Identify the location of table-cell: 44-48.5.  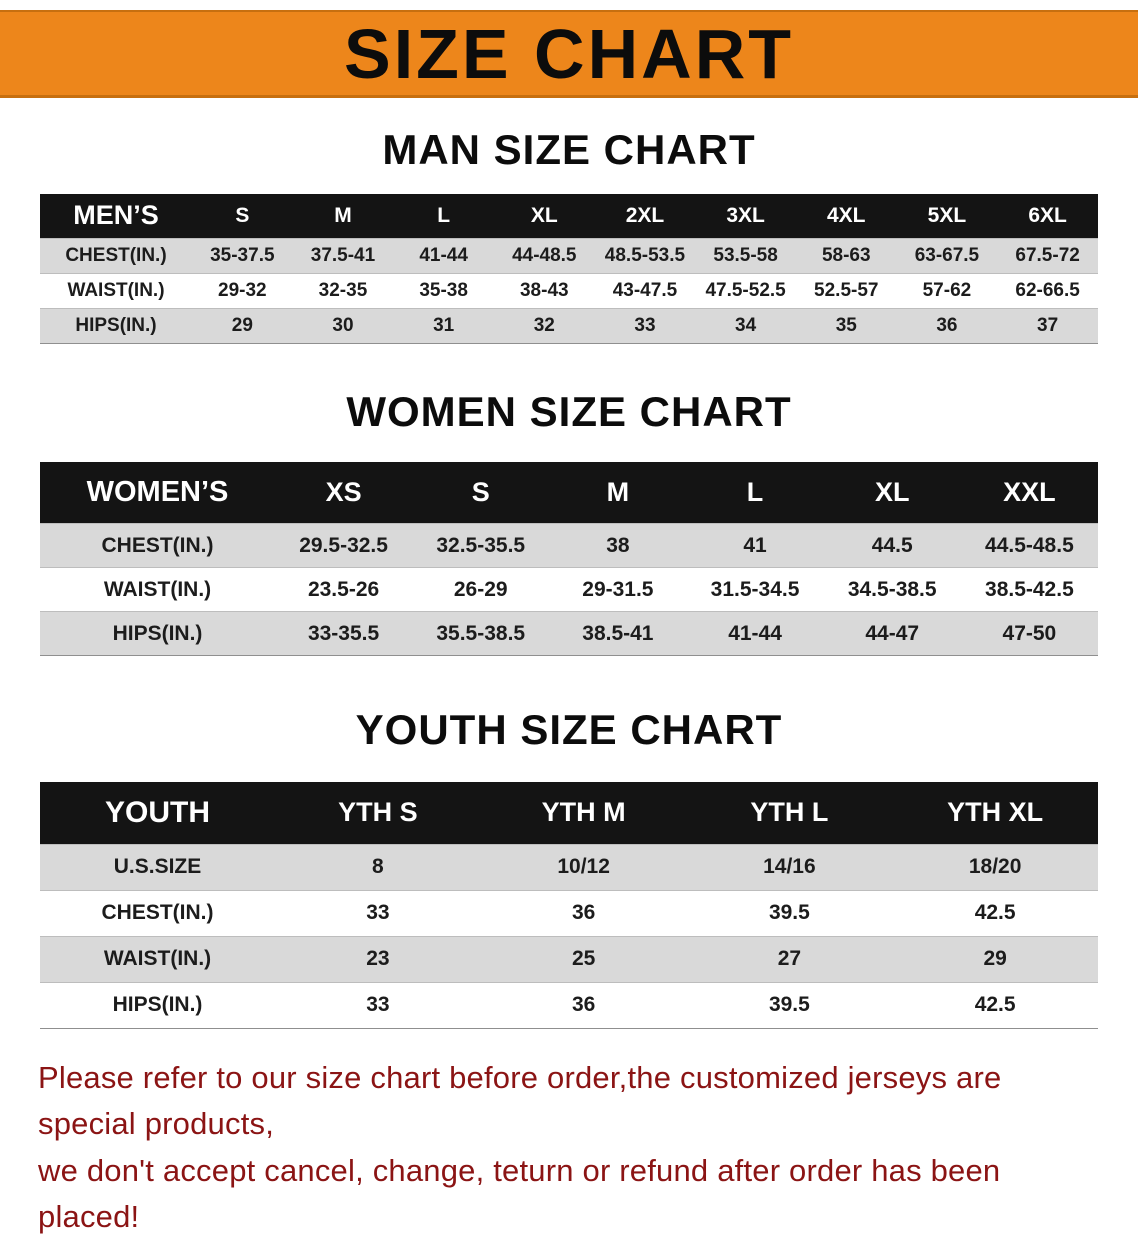
(544, 255).